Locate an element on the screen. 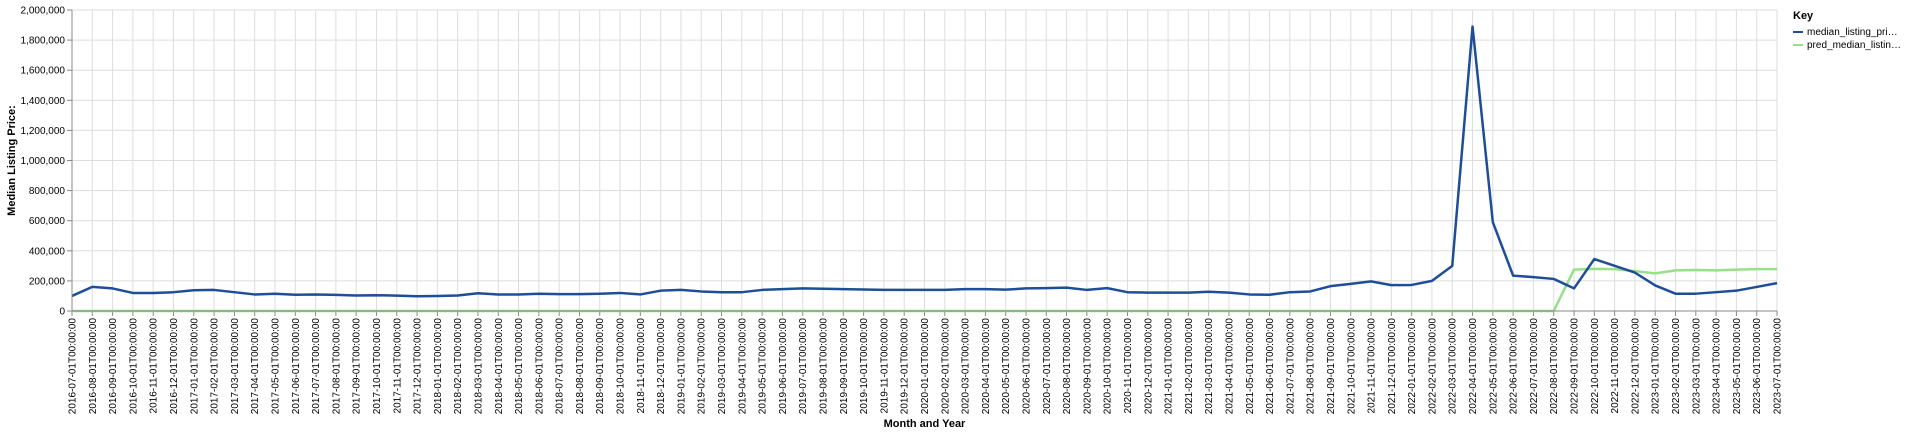 This screenshot has height=434, width=1928. x-tick-label: 2020-05-01T00:00:00 is located at coordinates (1006, 366).